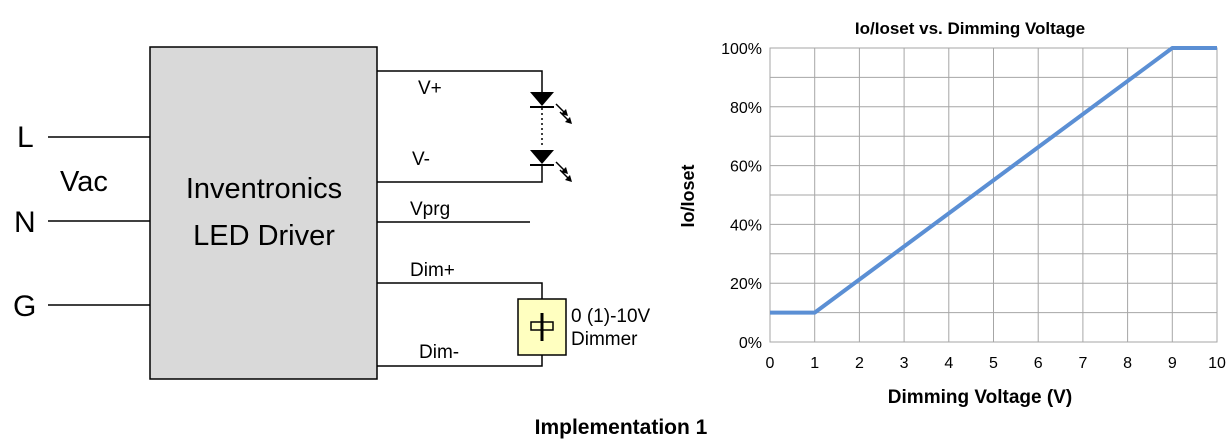  Describe the element at coordinates (746, 167) in the screenshot. I see `y-tick-label: 60%` at that location.